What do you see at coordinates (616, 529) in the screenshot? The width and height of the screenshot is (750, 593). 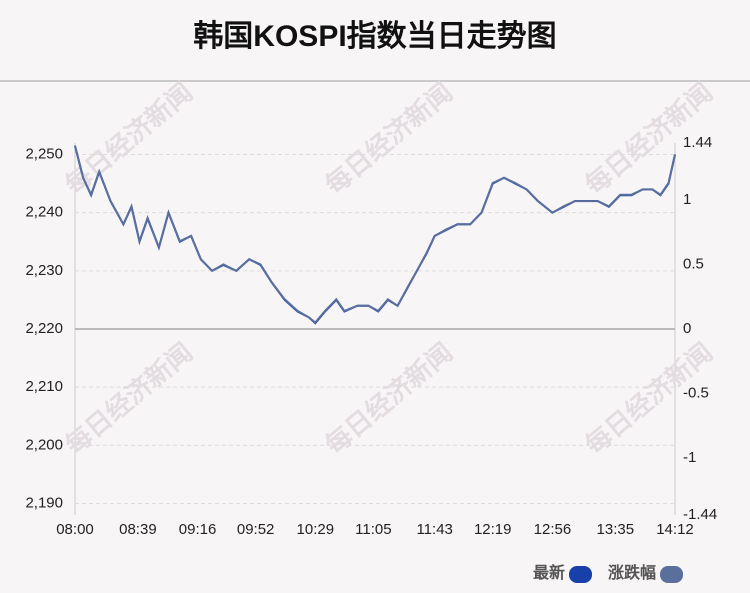 I see `x-tick-label: 13:35` at bounding box center [616, 529].